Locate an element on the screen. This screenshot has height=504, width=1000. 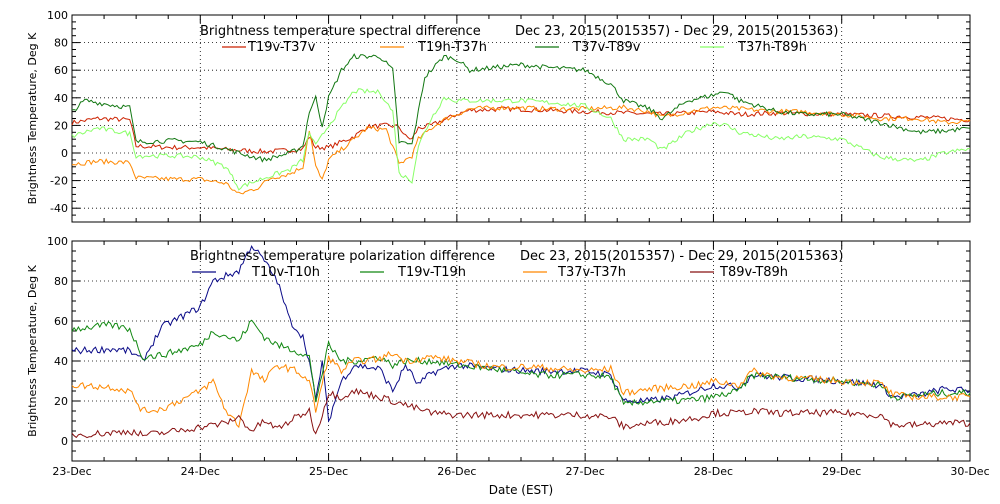
legend-label: T19h-T37h is located at coordinates (452, 47).